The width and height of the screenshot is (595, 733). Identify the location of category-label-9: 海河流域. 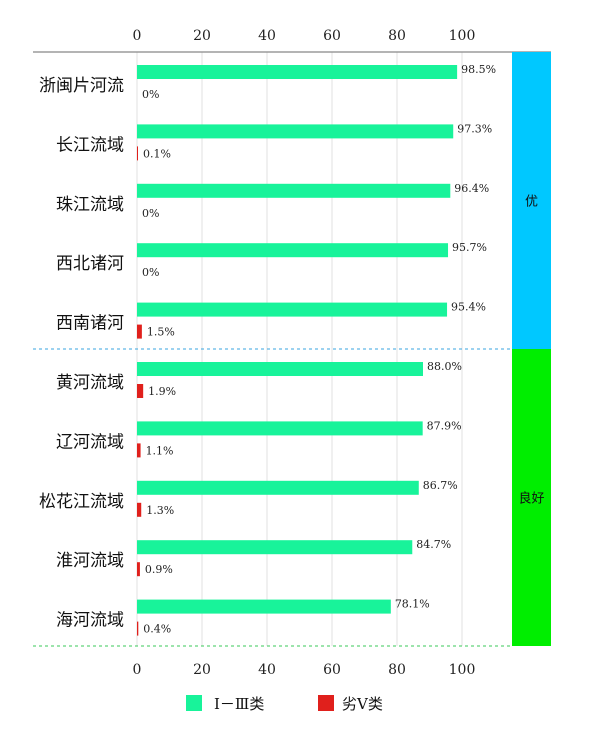
(90, 621).